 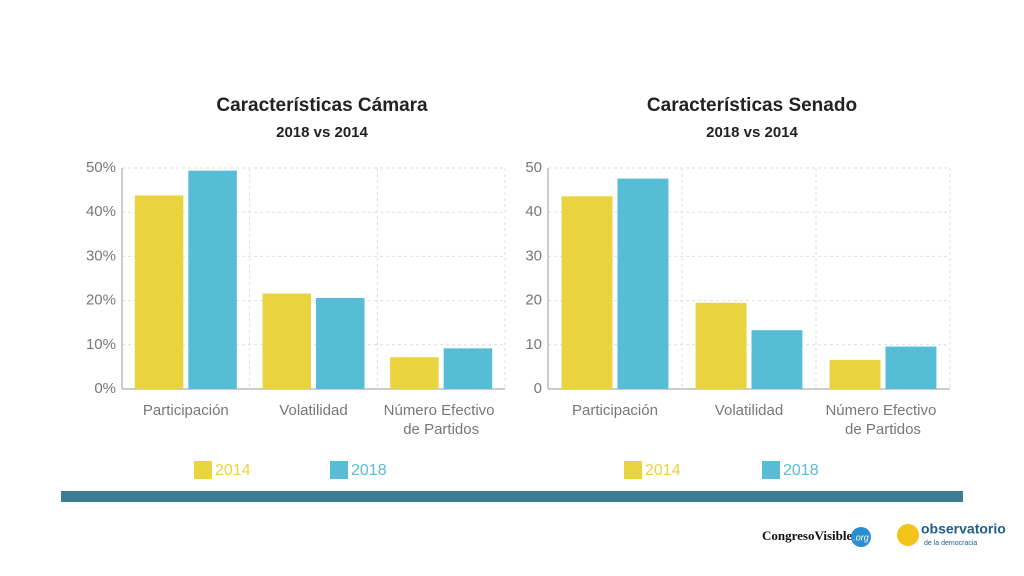 I want to click on y-tick-label: 50%, so click(x=101, y=167).